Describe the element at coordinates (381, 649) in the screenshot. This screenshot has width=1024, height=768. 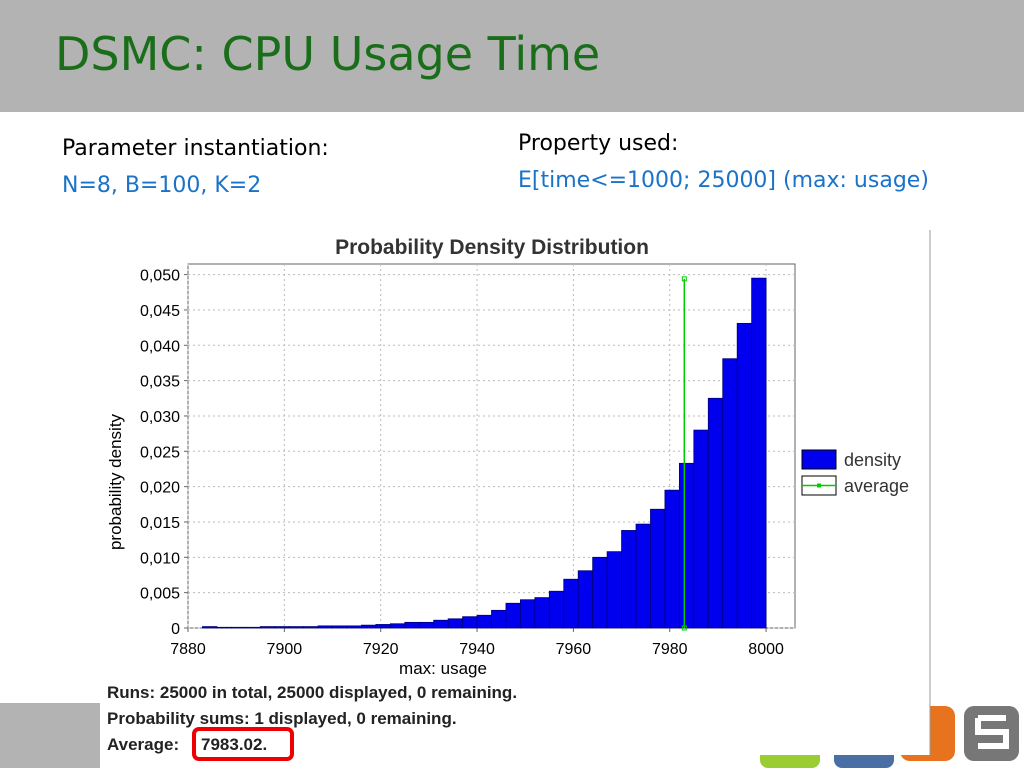
I see `x-tick-label: 7920` at that location.